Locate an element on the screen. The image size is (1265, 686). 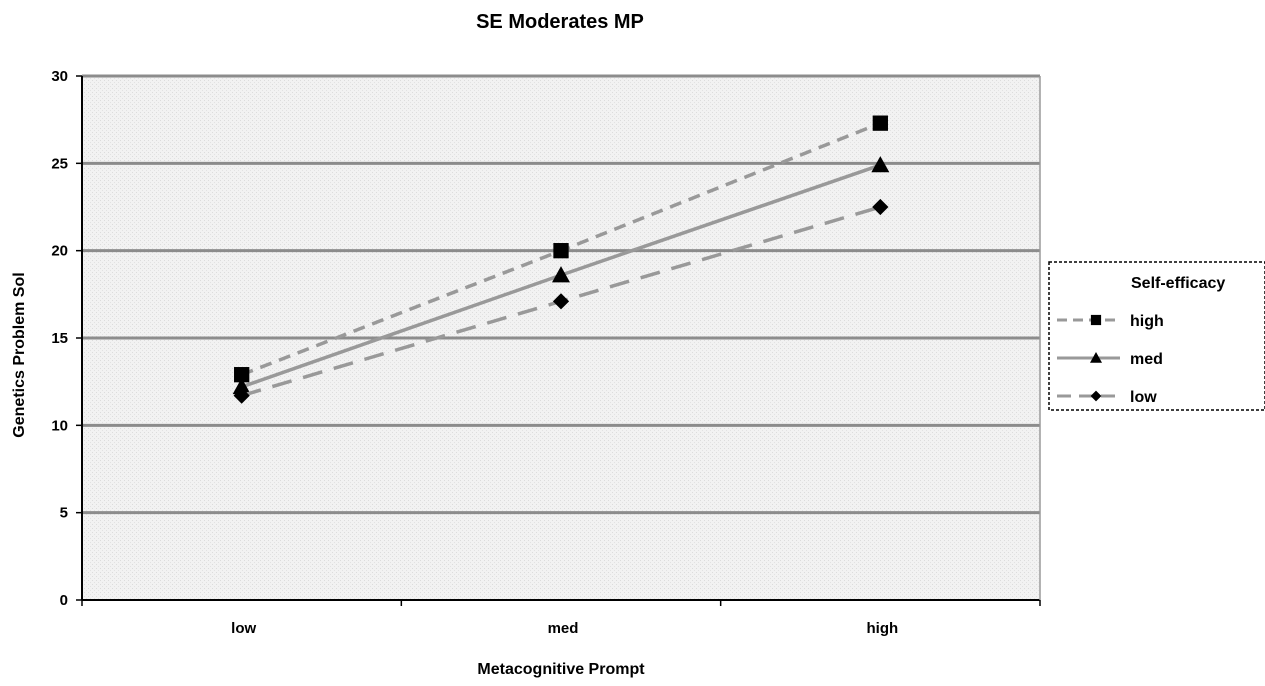
legend-item-low: low is located at coordinates (1107, 397).